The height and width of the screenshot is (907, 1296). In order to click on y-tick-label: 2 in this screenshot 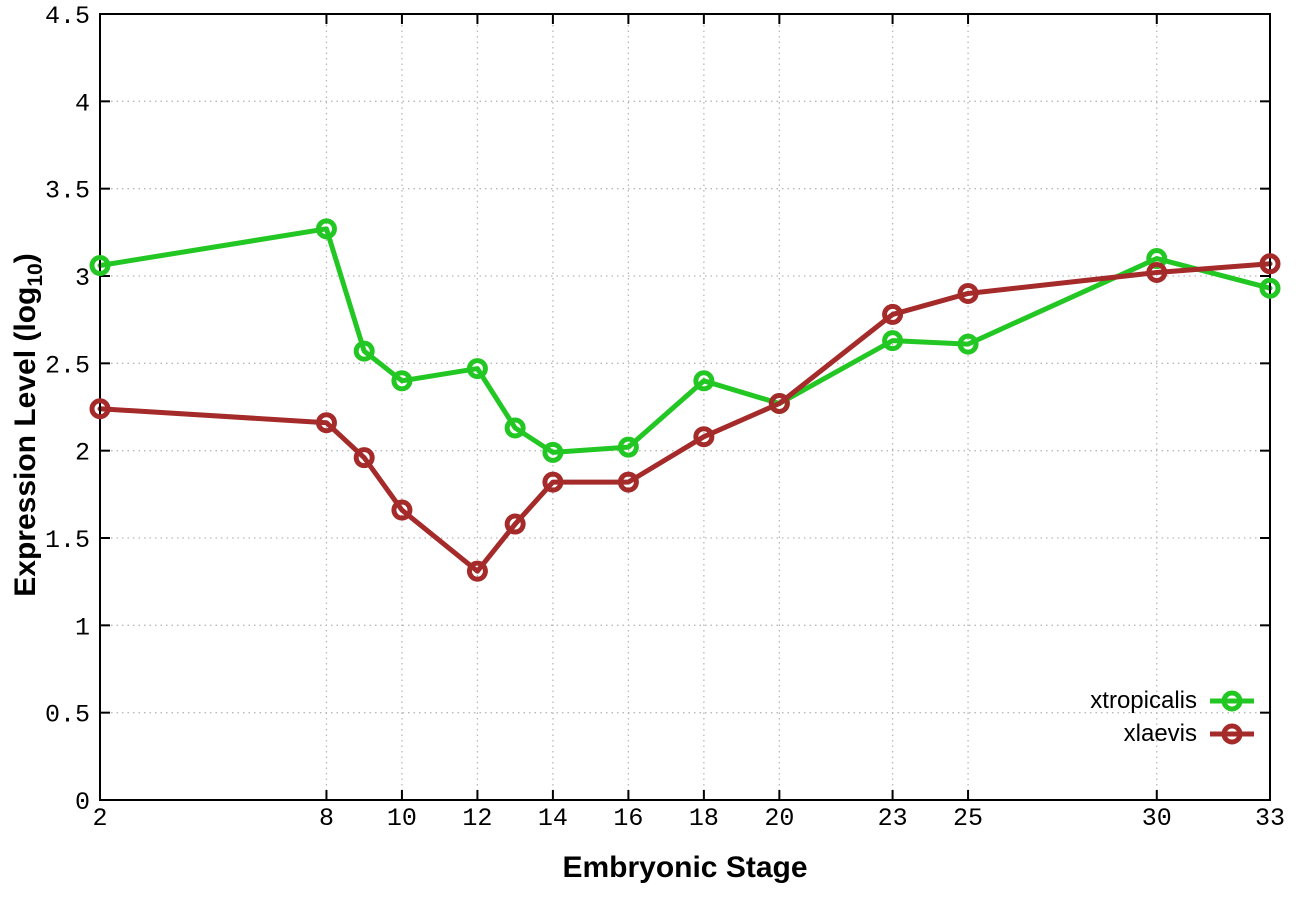, I will do `click(82, 453)`.